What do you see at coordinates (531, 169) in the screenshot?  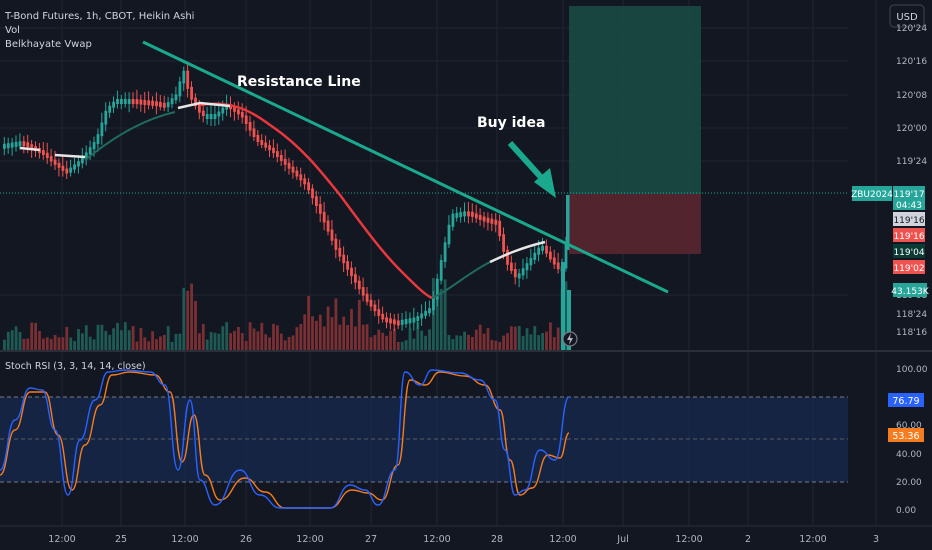 I see `buy-arrow` at bounding box center [531, 169].